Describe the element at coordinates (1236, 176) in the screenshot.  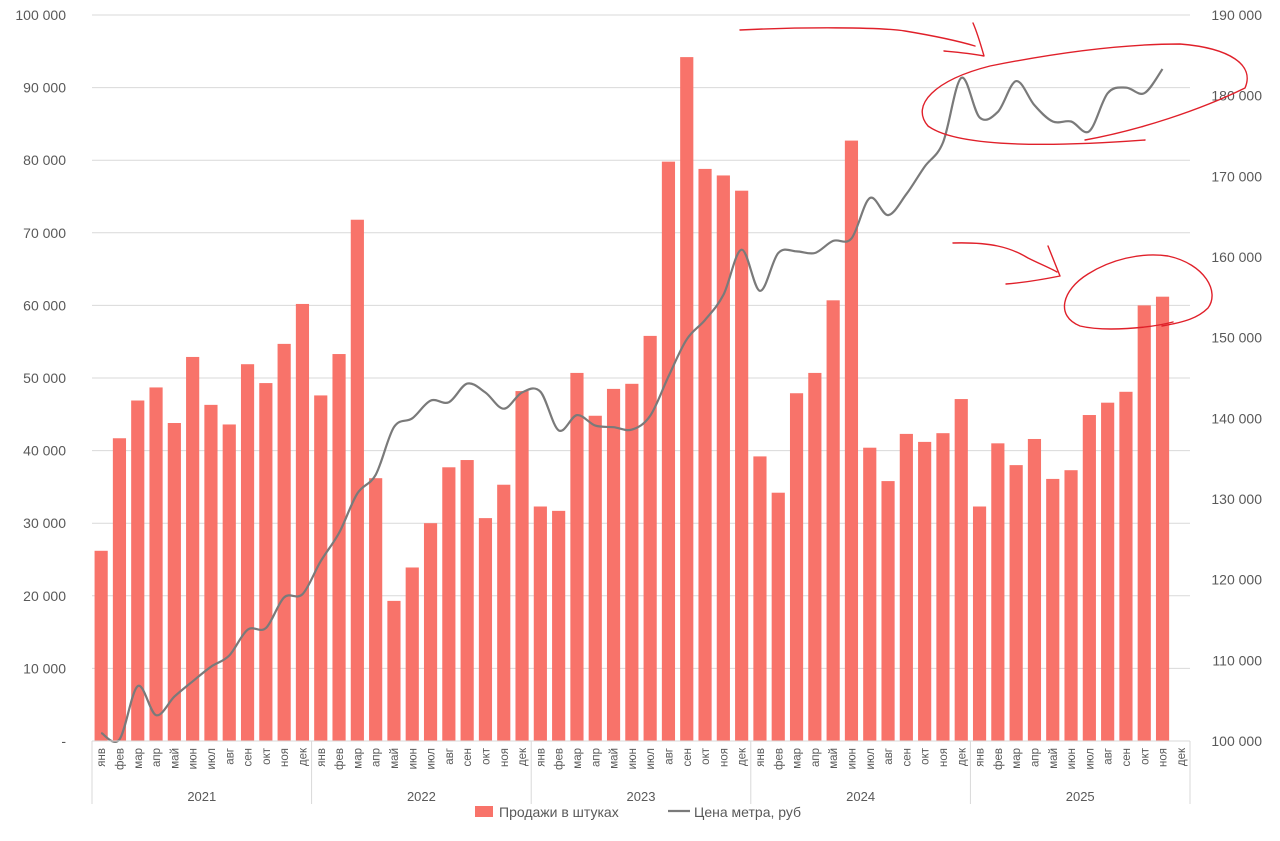
I see `right-axis-tick: 170 000` at that location.